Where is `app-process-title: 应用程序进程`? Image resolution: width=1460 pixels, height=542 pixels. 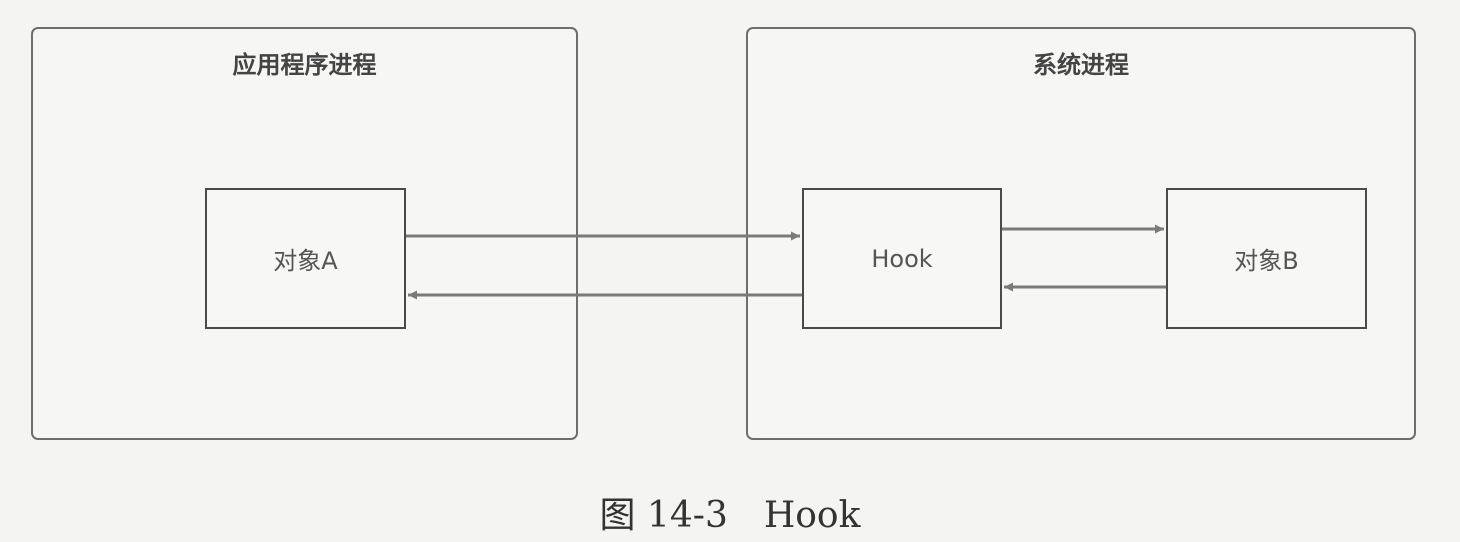
app-process-title: 应用程序进程 is located at coordinates (304, 65).